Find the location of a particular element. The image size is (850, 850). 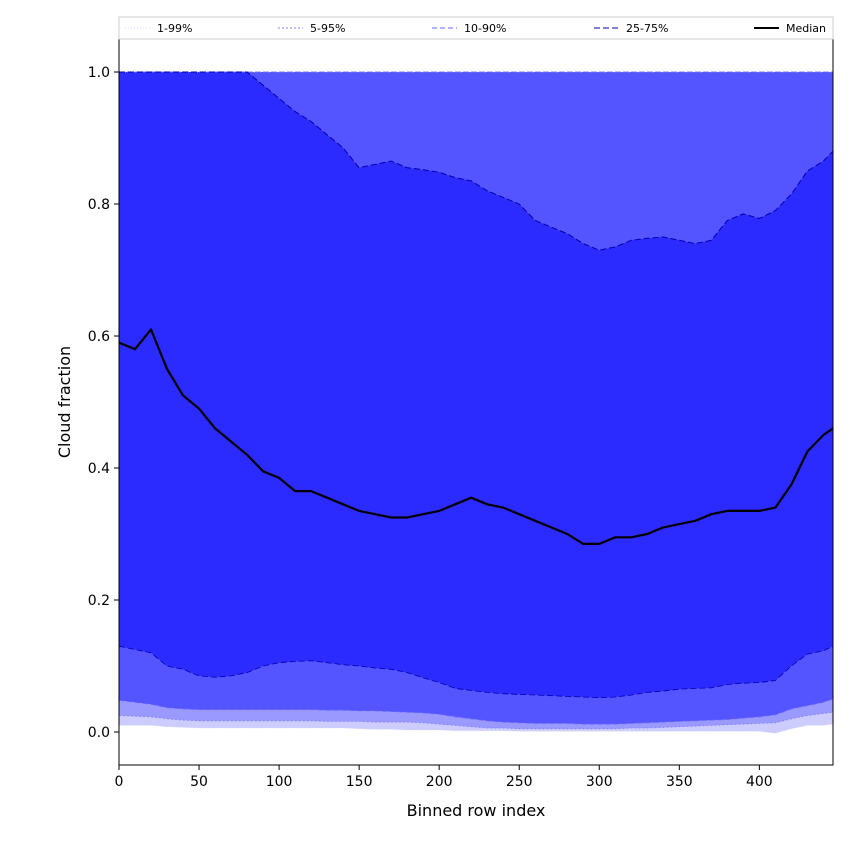

y-tick-label: 0.0 is located at coordinates (99, 733).